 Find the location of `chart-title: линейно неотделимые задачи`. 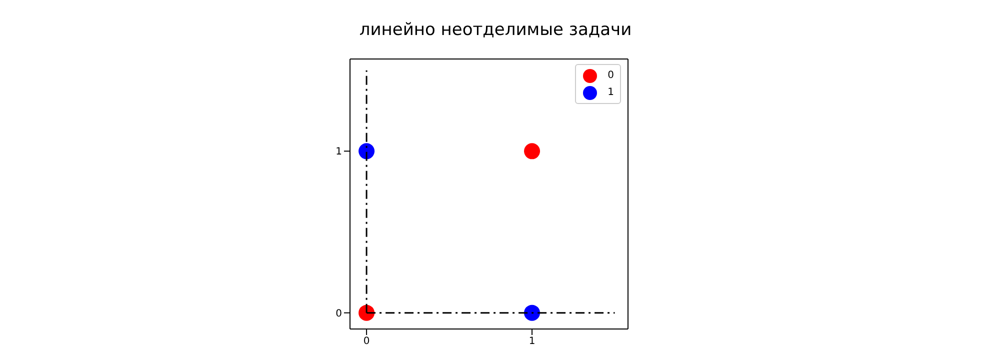

chart-title: линейно неотделимые задачи is located at coordinates (495, 30).